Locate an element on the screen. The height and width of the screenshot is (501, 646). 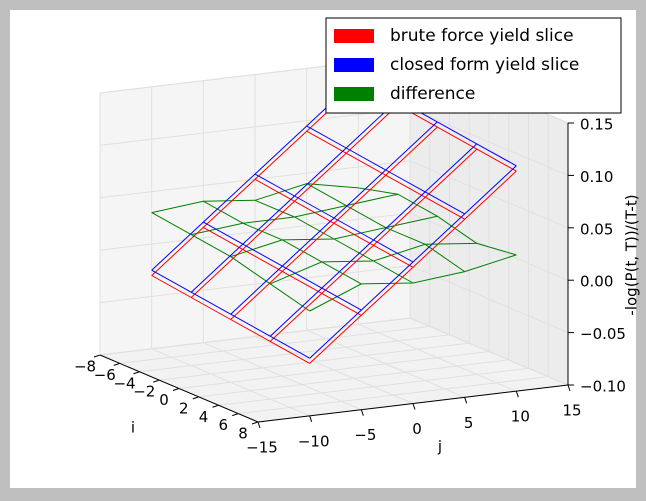
y-axis-line is located at coordinates (413, 403).